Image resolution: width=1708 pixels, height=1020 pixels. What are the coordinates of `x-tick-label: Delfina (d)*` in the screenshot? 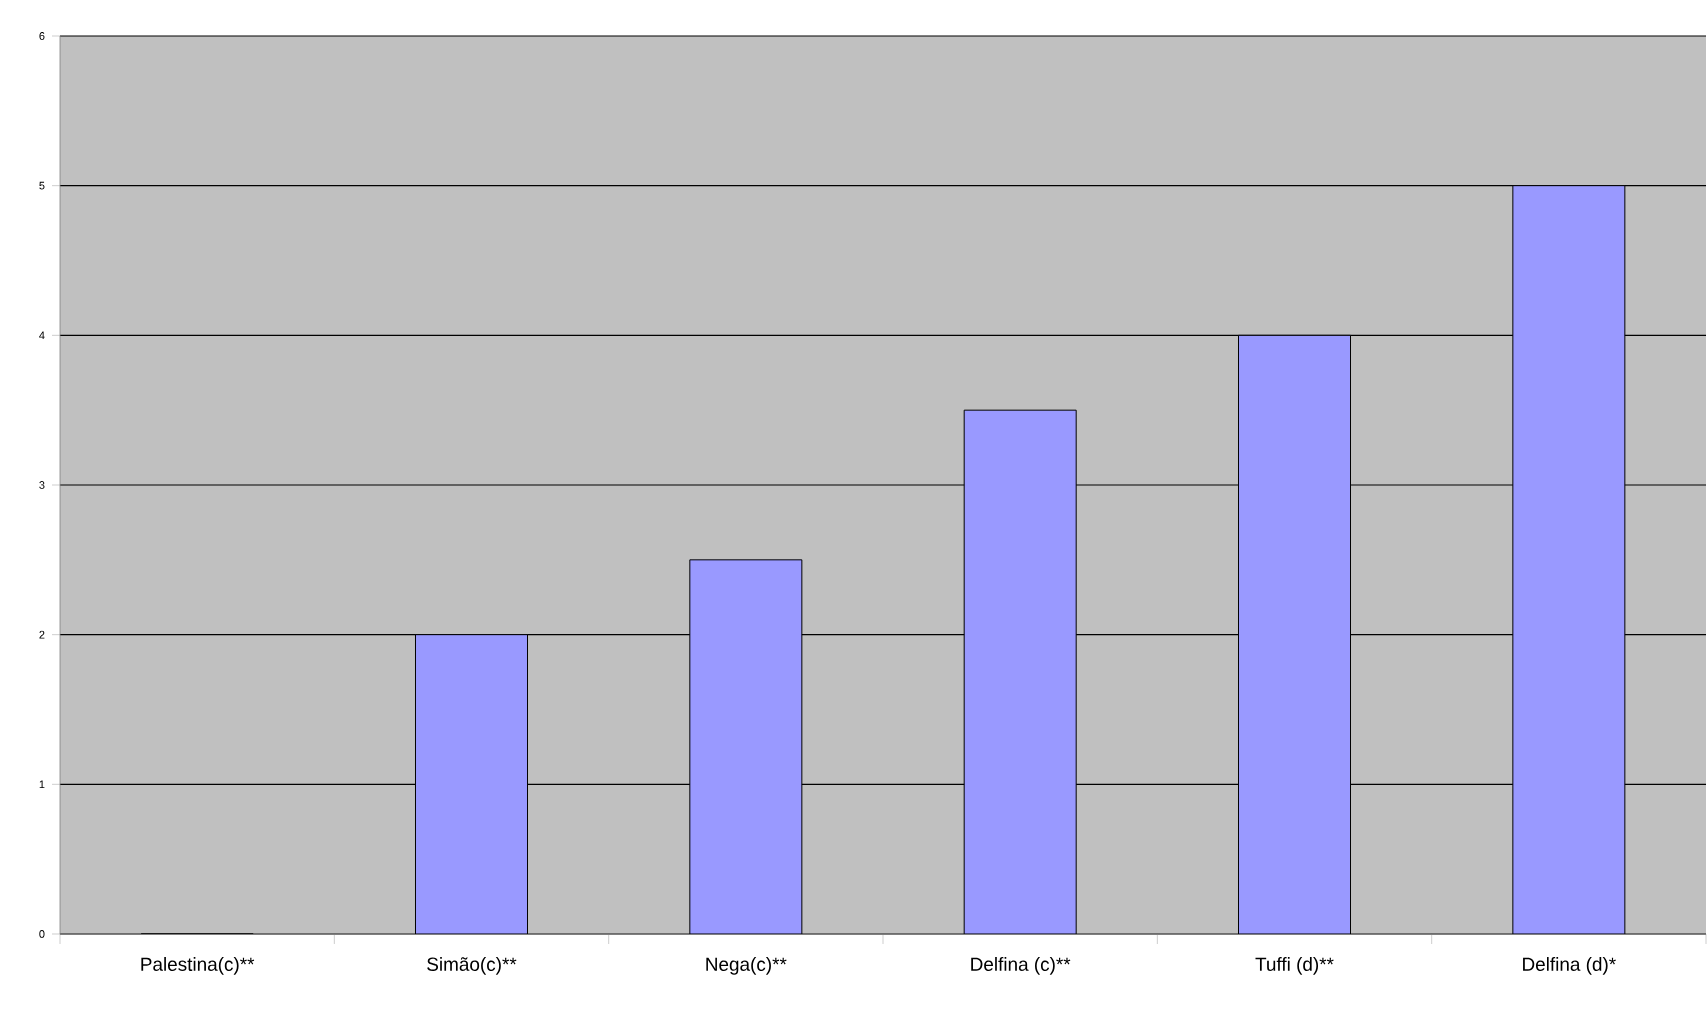 It's located at (1569, 966).